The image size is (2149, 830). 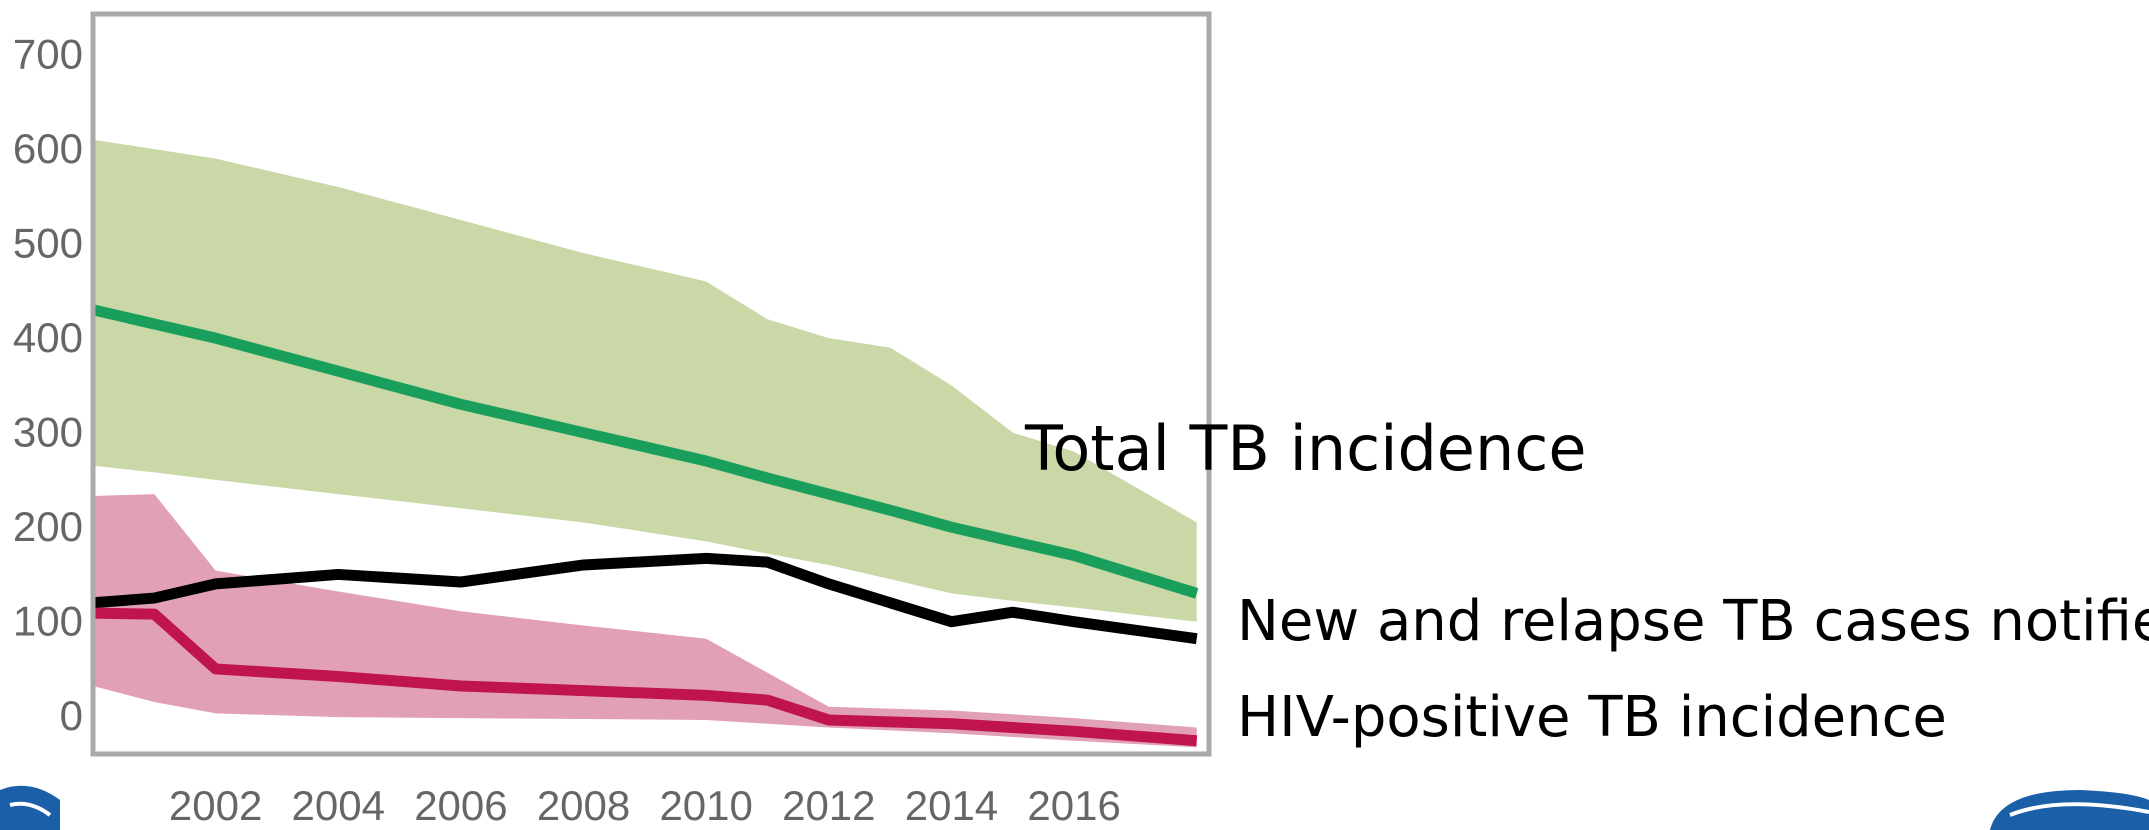 What do you see at coordinates (71, 715) in the screenshot?
I see `y-tick-label: 0` at bounding box center [71, 715].